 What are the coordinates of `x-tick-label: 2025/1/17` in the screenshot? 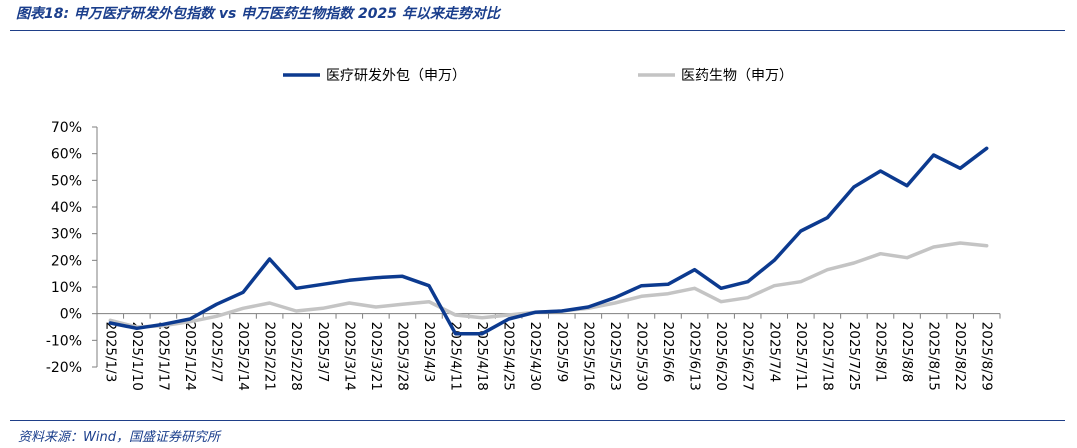 It's located at (163, 356).